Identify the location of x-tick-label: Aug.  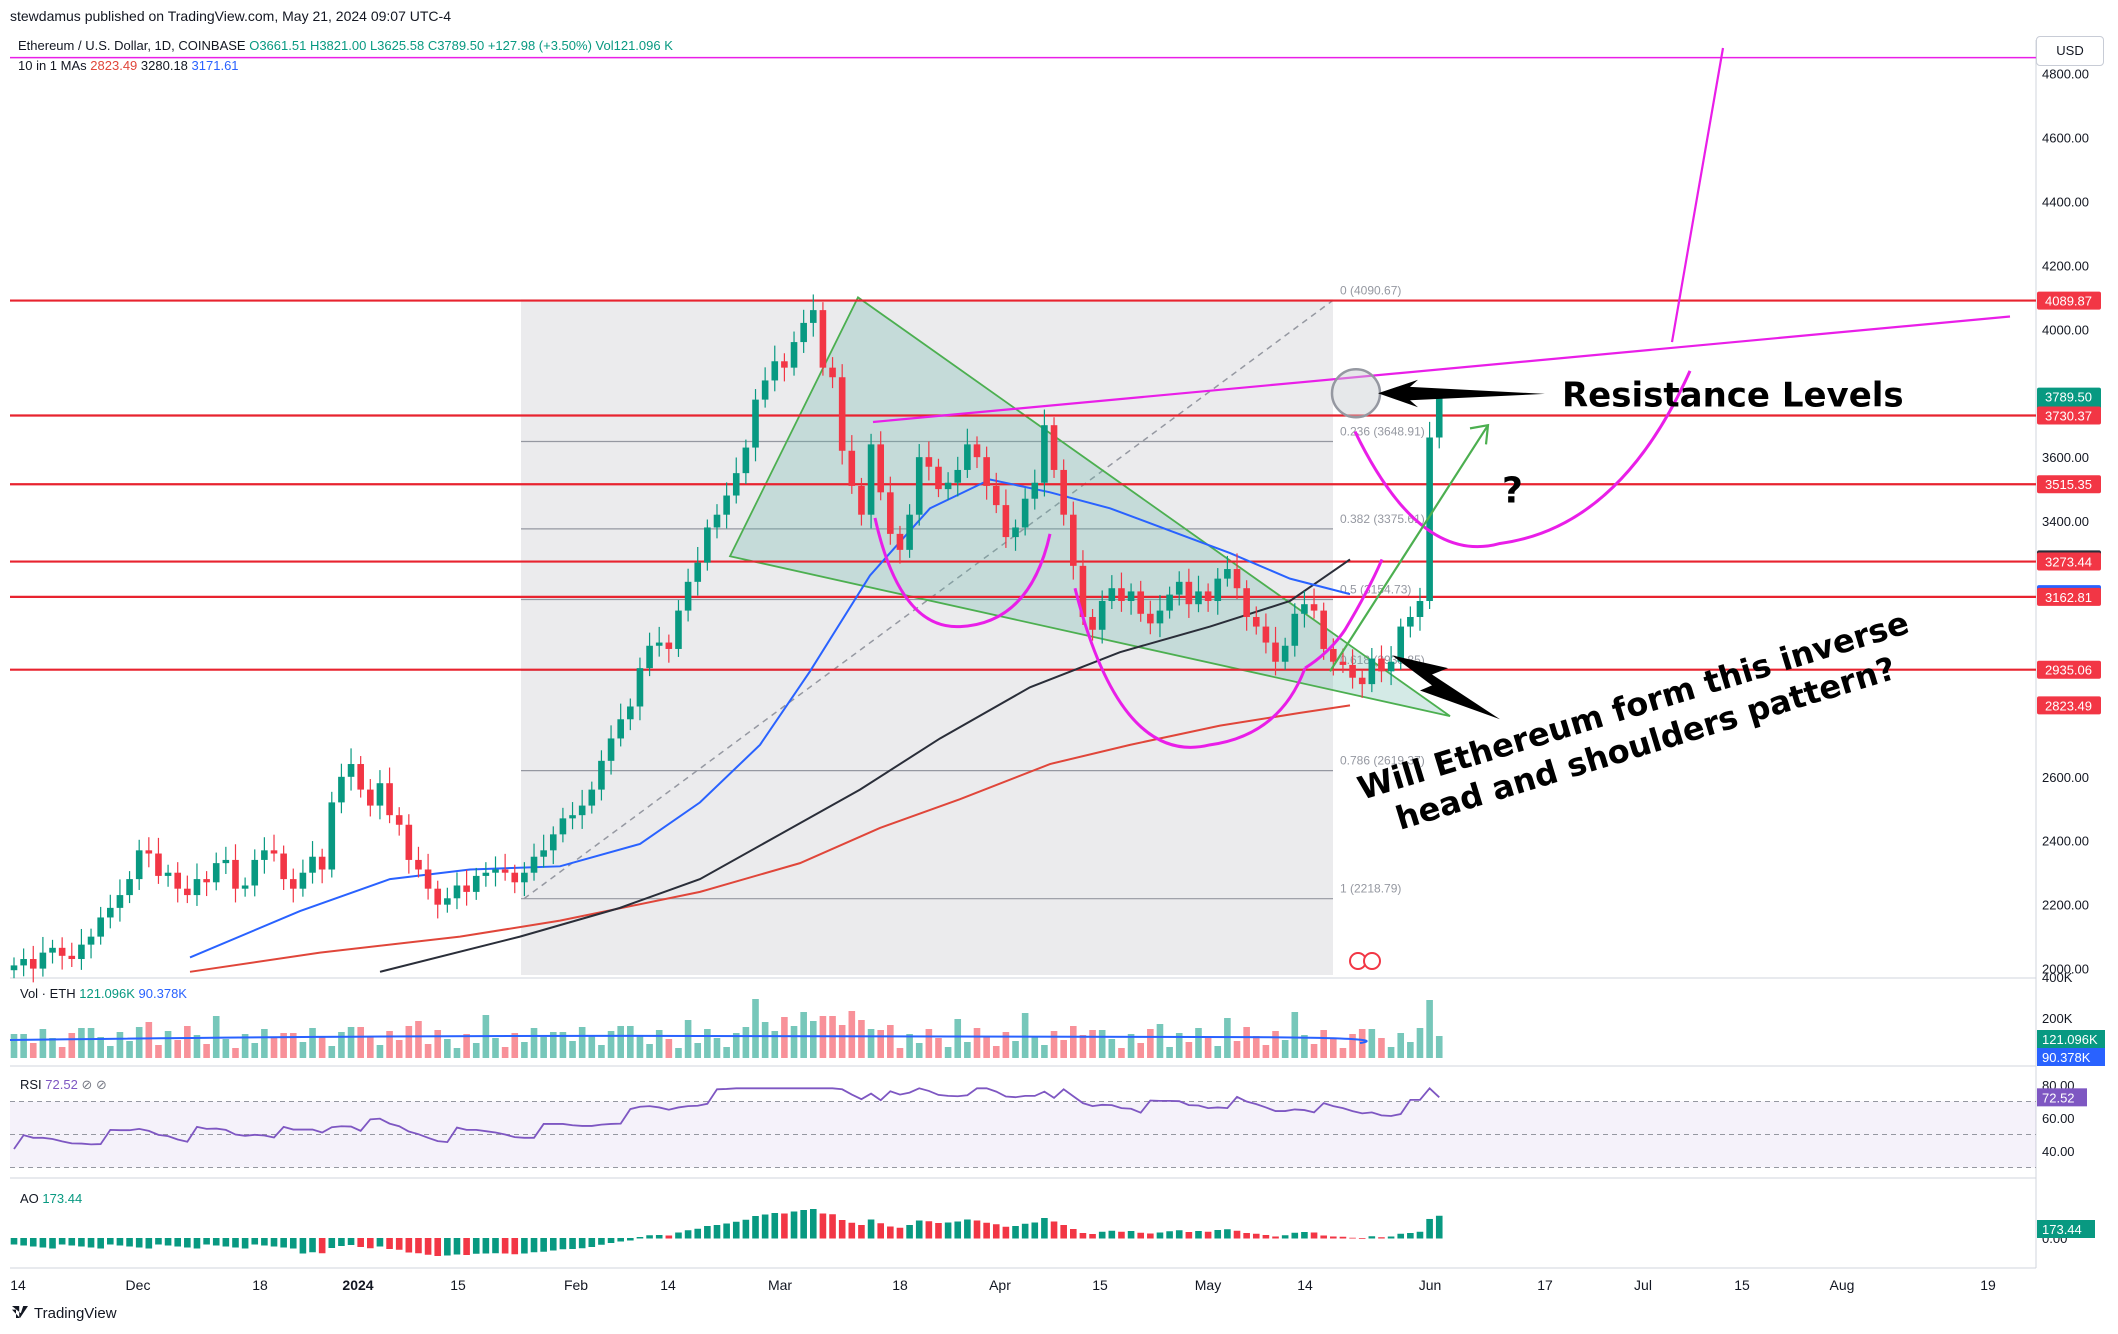
(1842, 1285).